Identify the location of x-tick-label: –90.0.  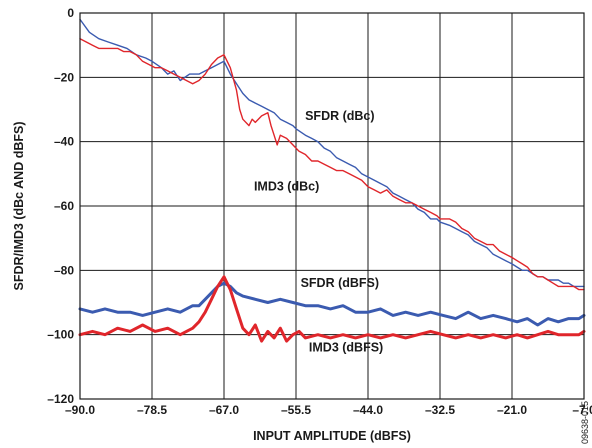
(80, 410).